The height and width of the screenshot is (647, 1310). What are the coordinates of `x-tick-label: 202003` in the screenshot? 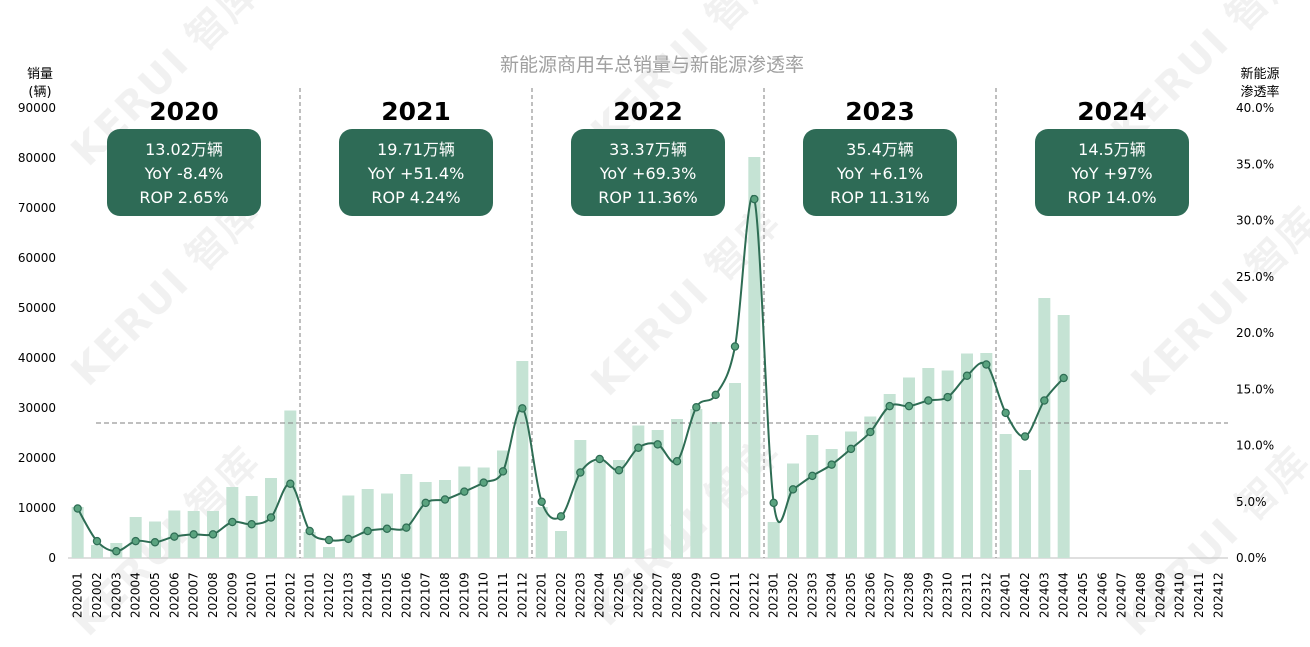 It's located at (116, 595).